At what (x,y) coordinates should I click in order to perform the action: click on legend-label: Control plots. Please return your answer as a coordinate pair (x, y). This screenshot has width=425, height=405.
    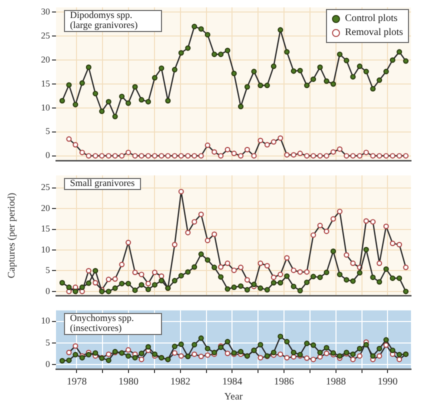
    Looking at the image, I should click on (371, 18).